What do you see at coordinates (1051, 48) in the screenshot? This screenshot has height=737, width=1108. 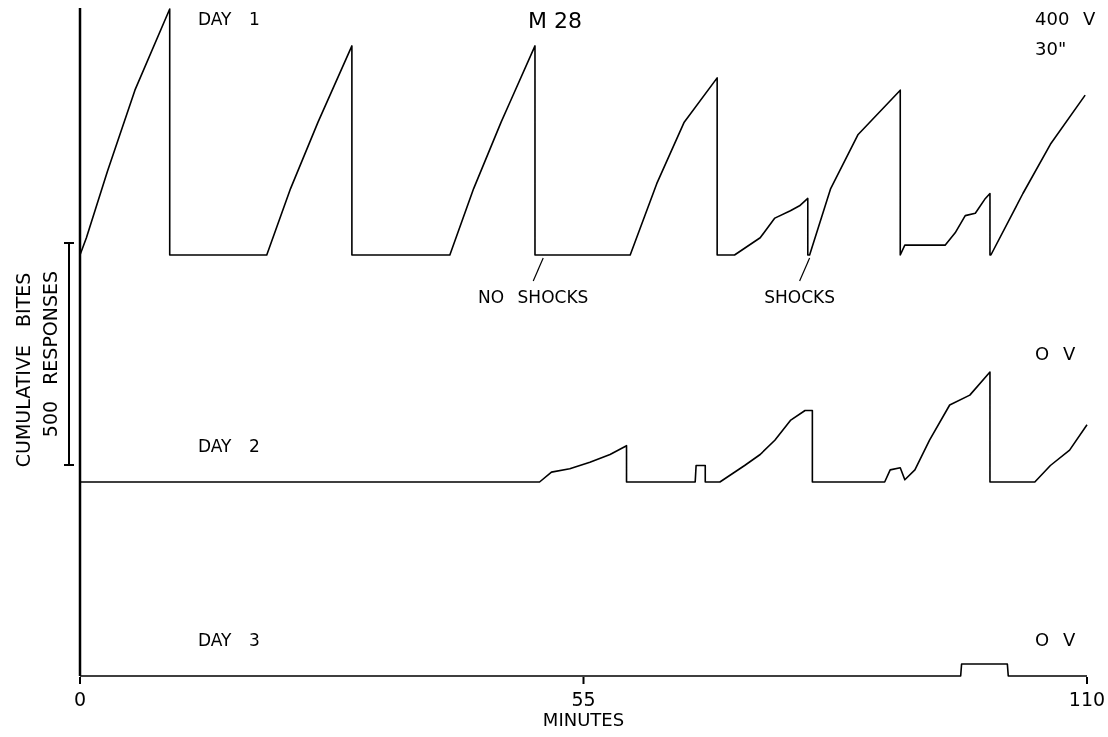 I see `annotation: 30"` at bounding box center [1051, 48].